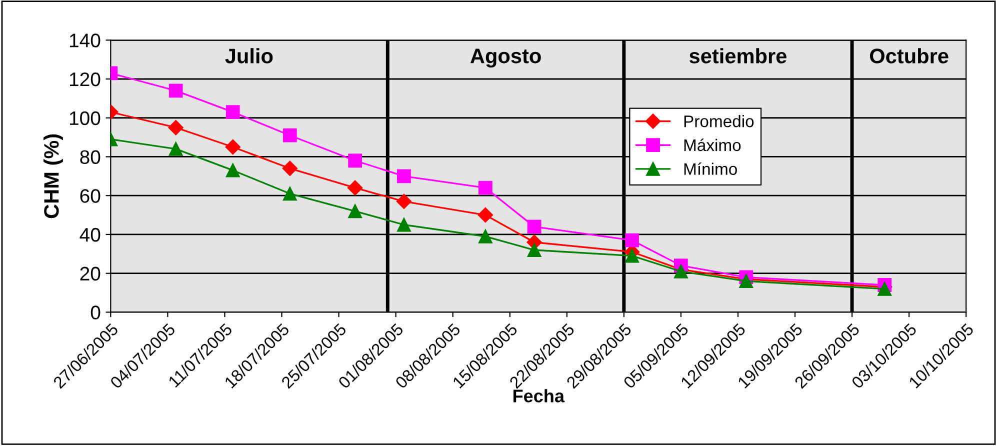 This screenshot has width=997, height=446. Describe the element at coordinates (505, 58) in the screenshot. I see `annotation: Agosto` at that location.